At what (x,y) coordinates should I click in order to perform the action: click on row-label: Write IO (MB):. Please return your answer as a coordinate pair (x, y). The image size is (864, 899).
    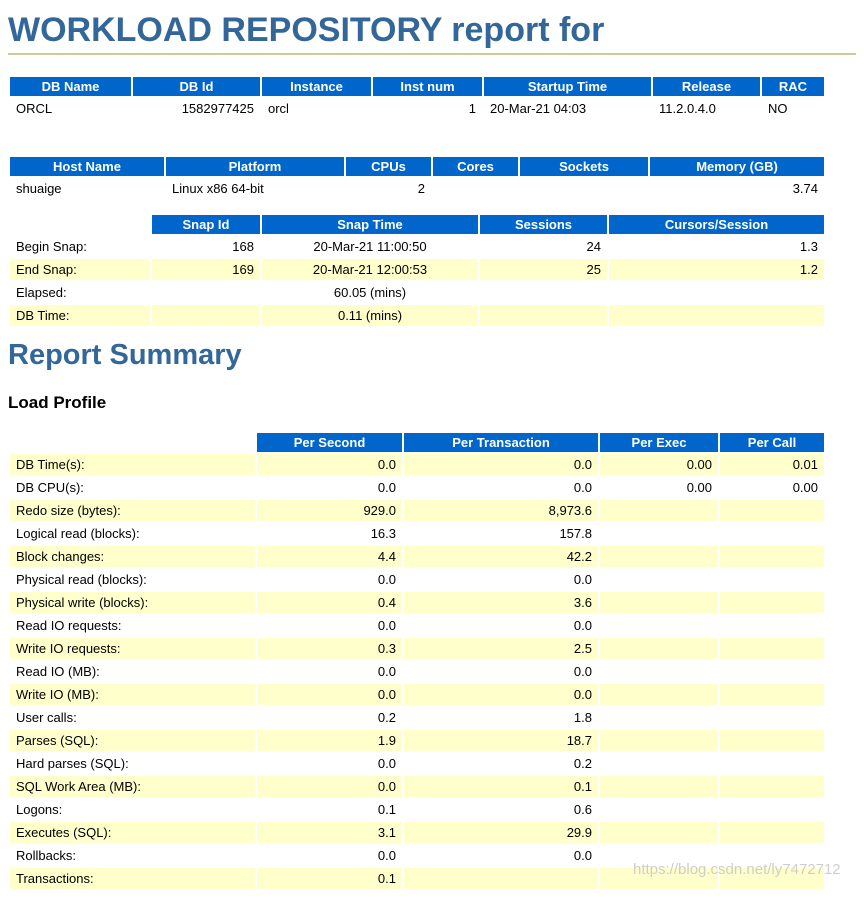
    Looking at the image, I should click on (132, 695).